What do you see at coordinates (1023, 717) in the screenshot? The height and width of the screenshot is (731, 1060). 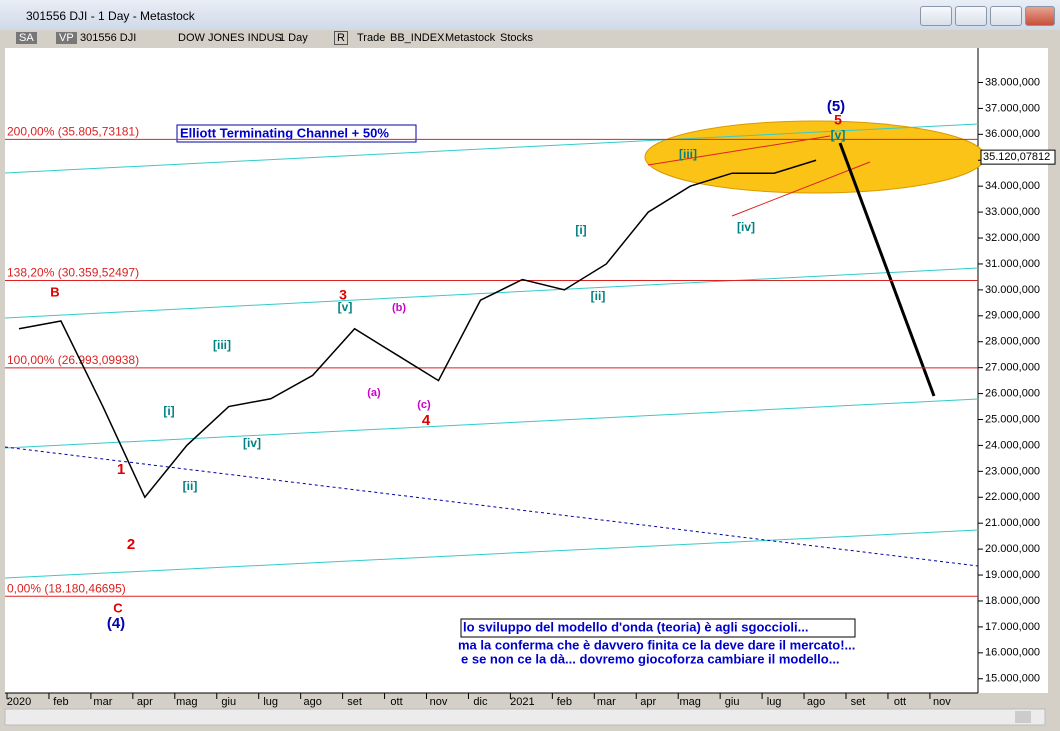 I see `scroll-thumb` at bounding box center [1023, 717].